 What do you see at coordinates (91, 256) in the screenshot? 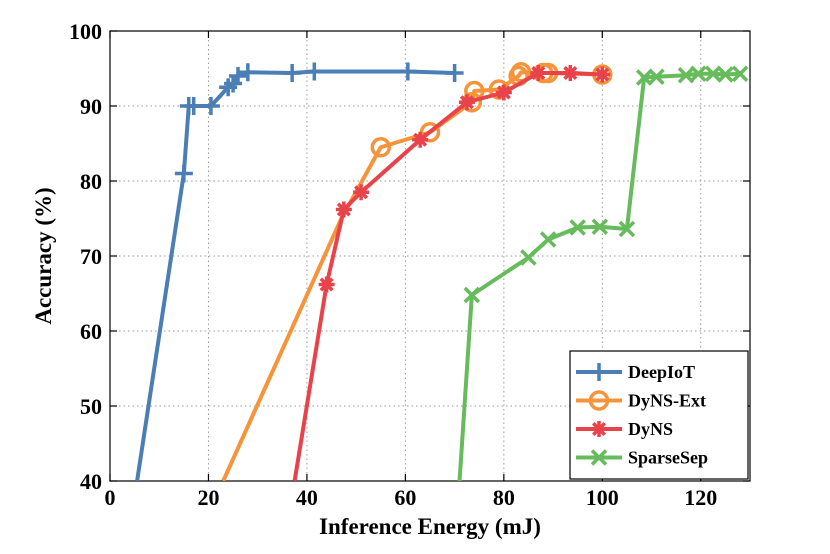
I see `y-tick-label: 70` at bounding box center [91, 256].